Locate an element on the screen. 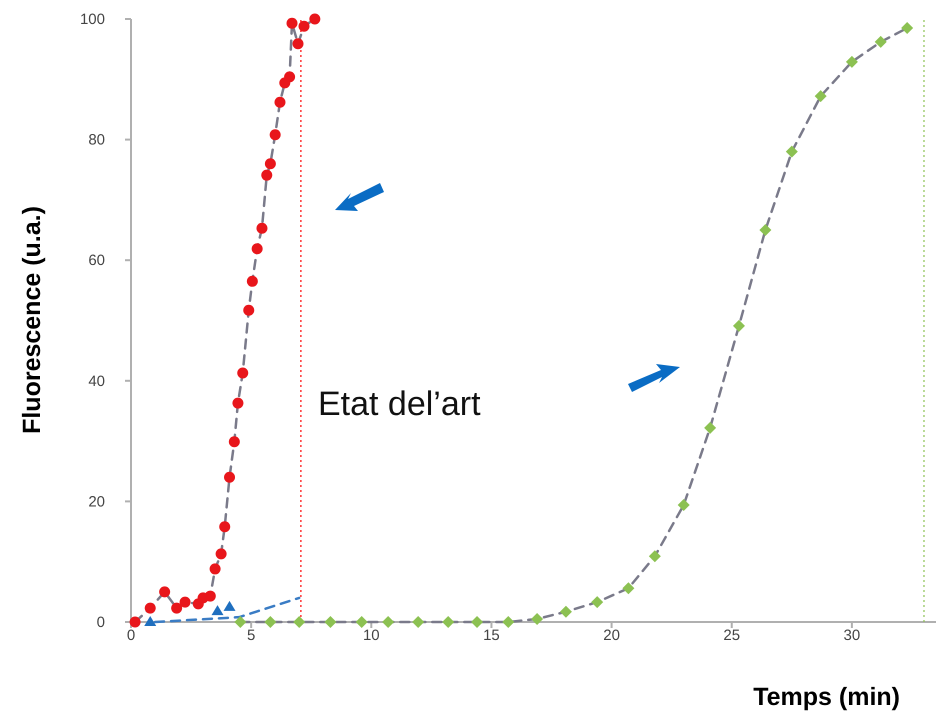 The width and height of the screenshot is (937, 722). x-tick-label: 15 is located at coordinates (491, 635).